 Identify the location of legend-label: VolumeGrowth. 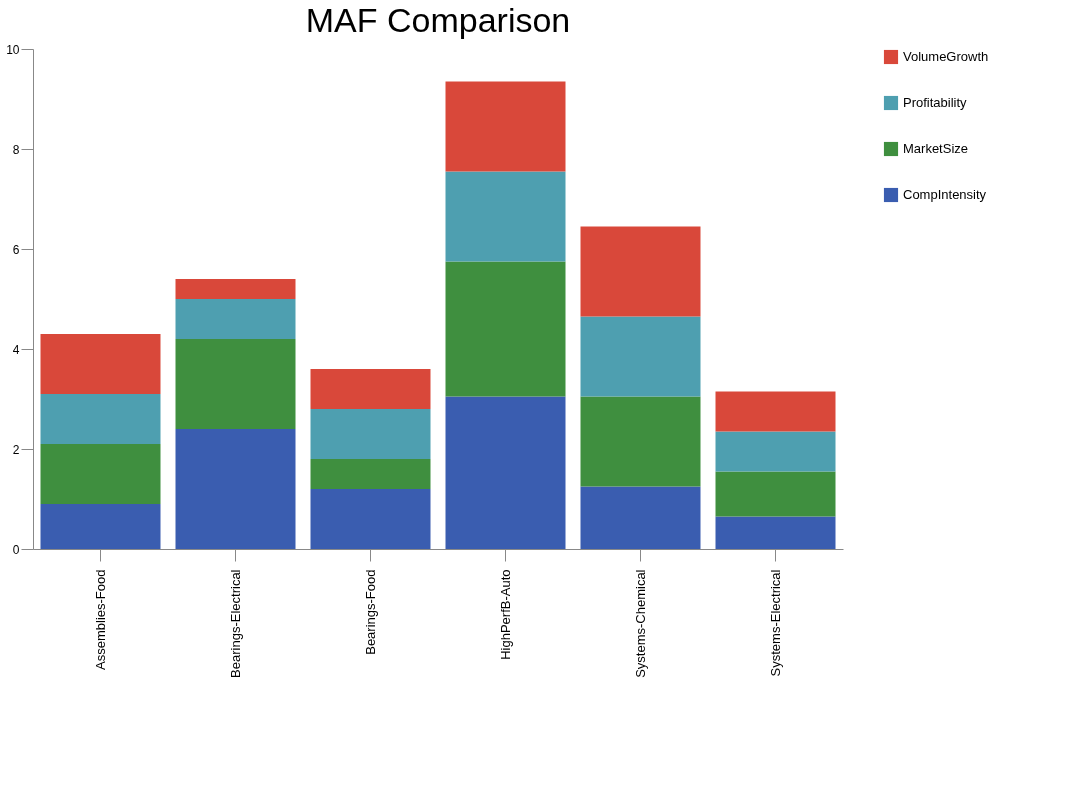
(946, 56).